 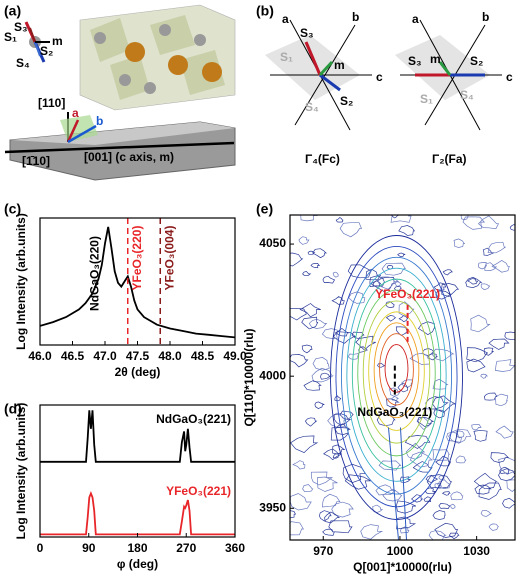 What do you see at coordinates (435, 59) in the screenshot?
I see `m-label: m` at bounding box center [435, 59].